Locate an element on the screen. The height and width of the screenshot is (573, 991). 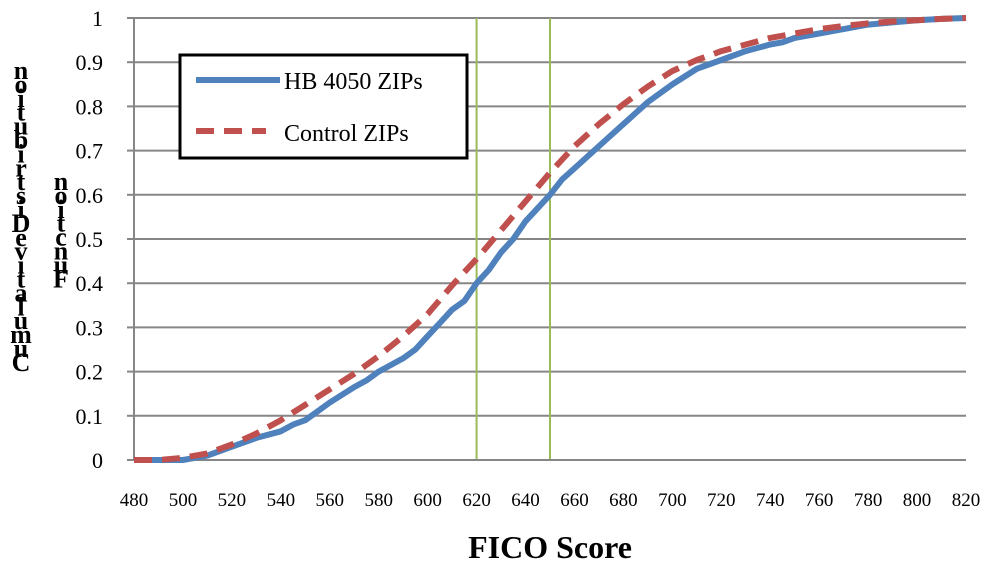
y-tick-label: 0.5 is located at coordinates (90, 239).